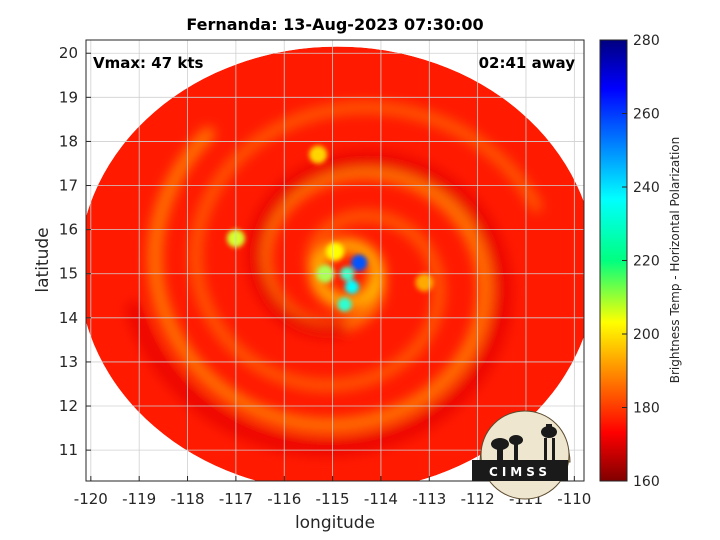 Image resolution: width=720 pixels, height=540 pixels. I want to click on vmax-annotation: Vmax: 47 kts, so click(148, 63).